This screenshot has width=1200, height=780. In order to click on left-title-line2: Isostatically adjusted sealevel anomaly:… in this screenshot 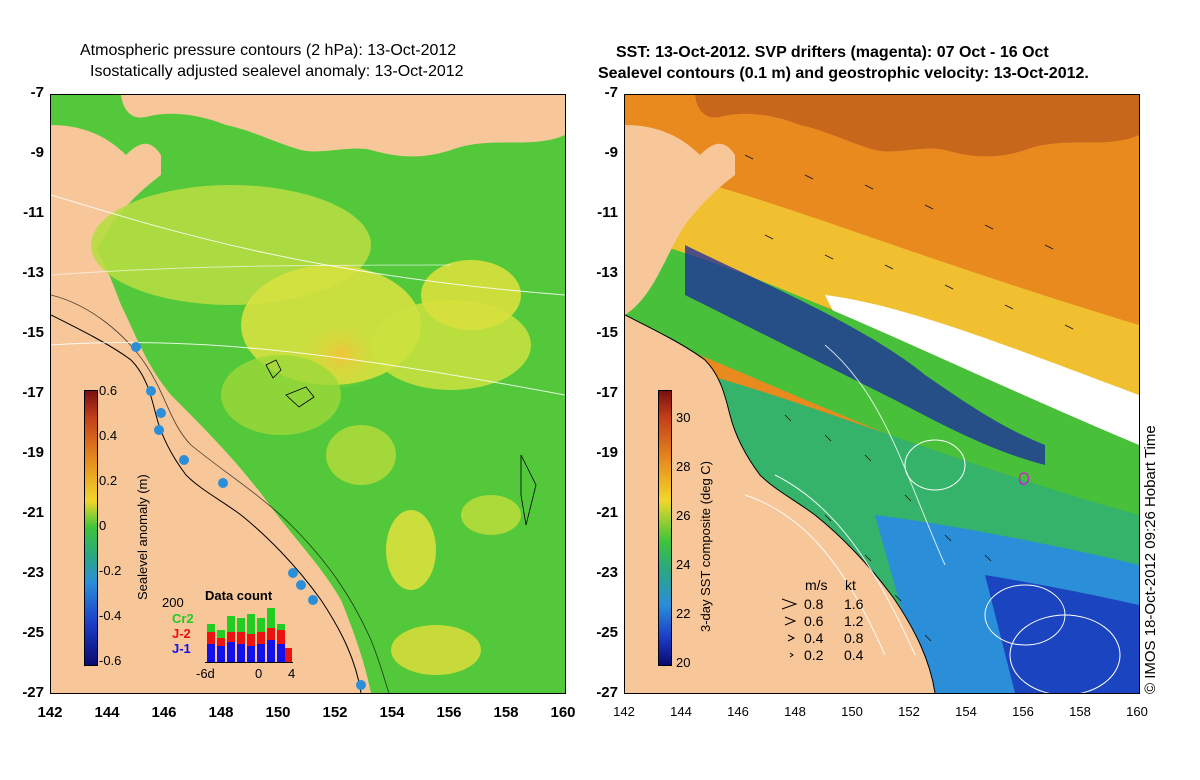, I will do `click(277, 71)`.